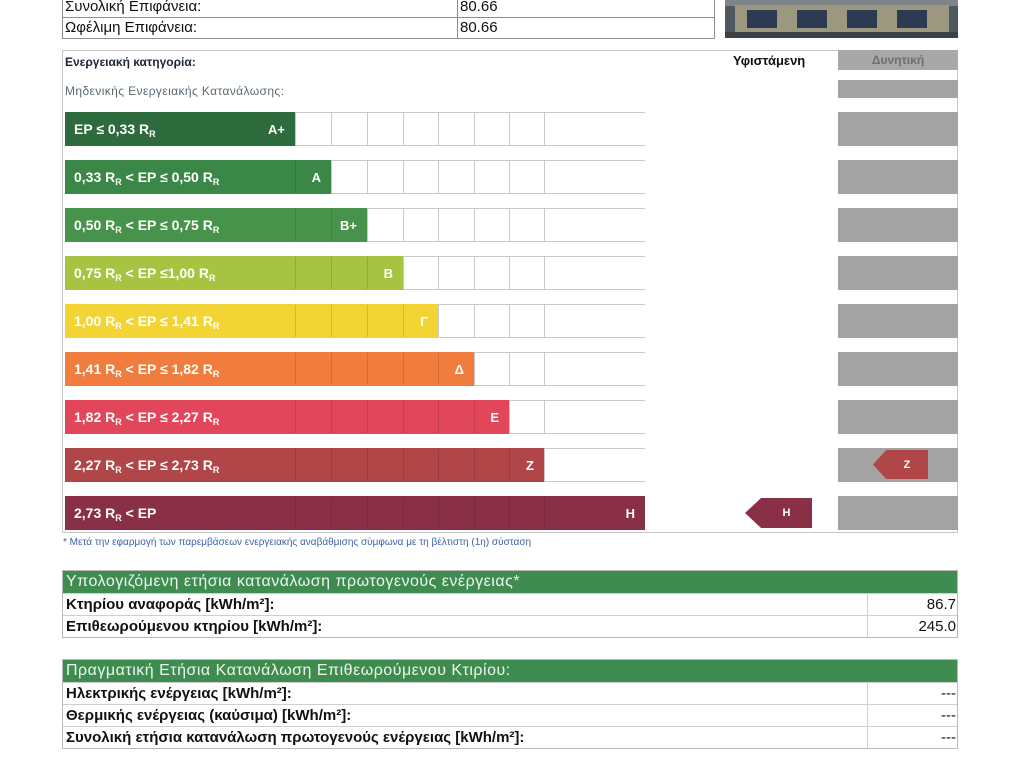 This screenshot has width=1024, height=768. I want to click on energy-class-row: 2,27 RR < EP ≤ 2,73 RR Ζ, so click(355, 465).